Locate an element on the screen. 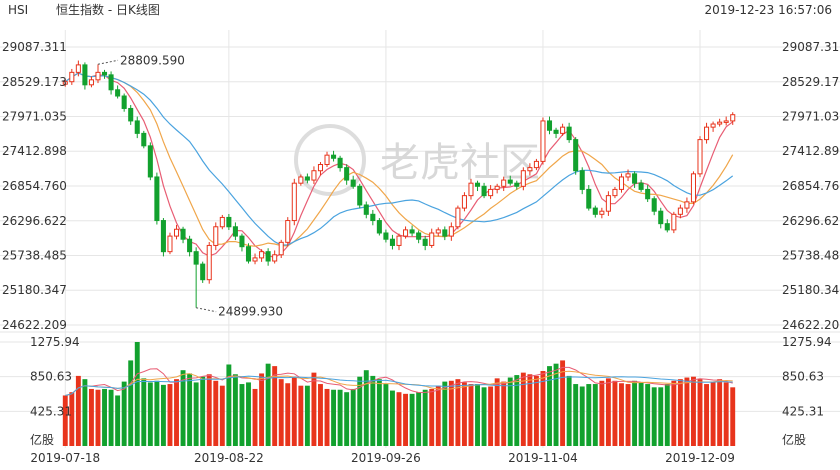  volume-tick-right: 425.31 is located at coordinates (803, 411).